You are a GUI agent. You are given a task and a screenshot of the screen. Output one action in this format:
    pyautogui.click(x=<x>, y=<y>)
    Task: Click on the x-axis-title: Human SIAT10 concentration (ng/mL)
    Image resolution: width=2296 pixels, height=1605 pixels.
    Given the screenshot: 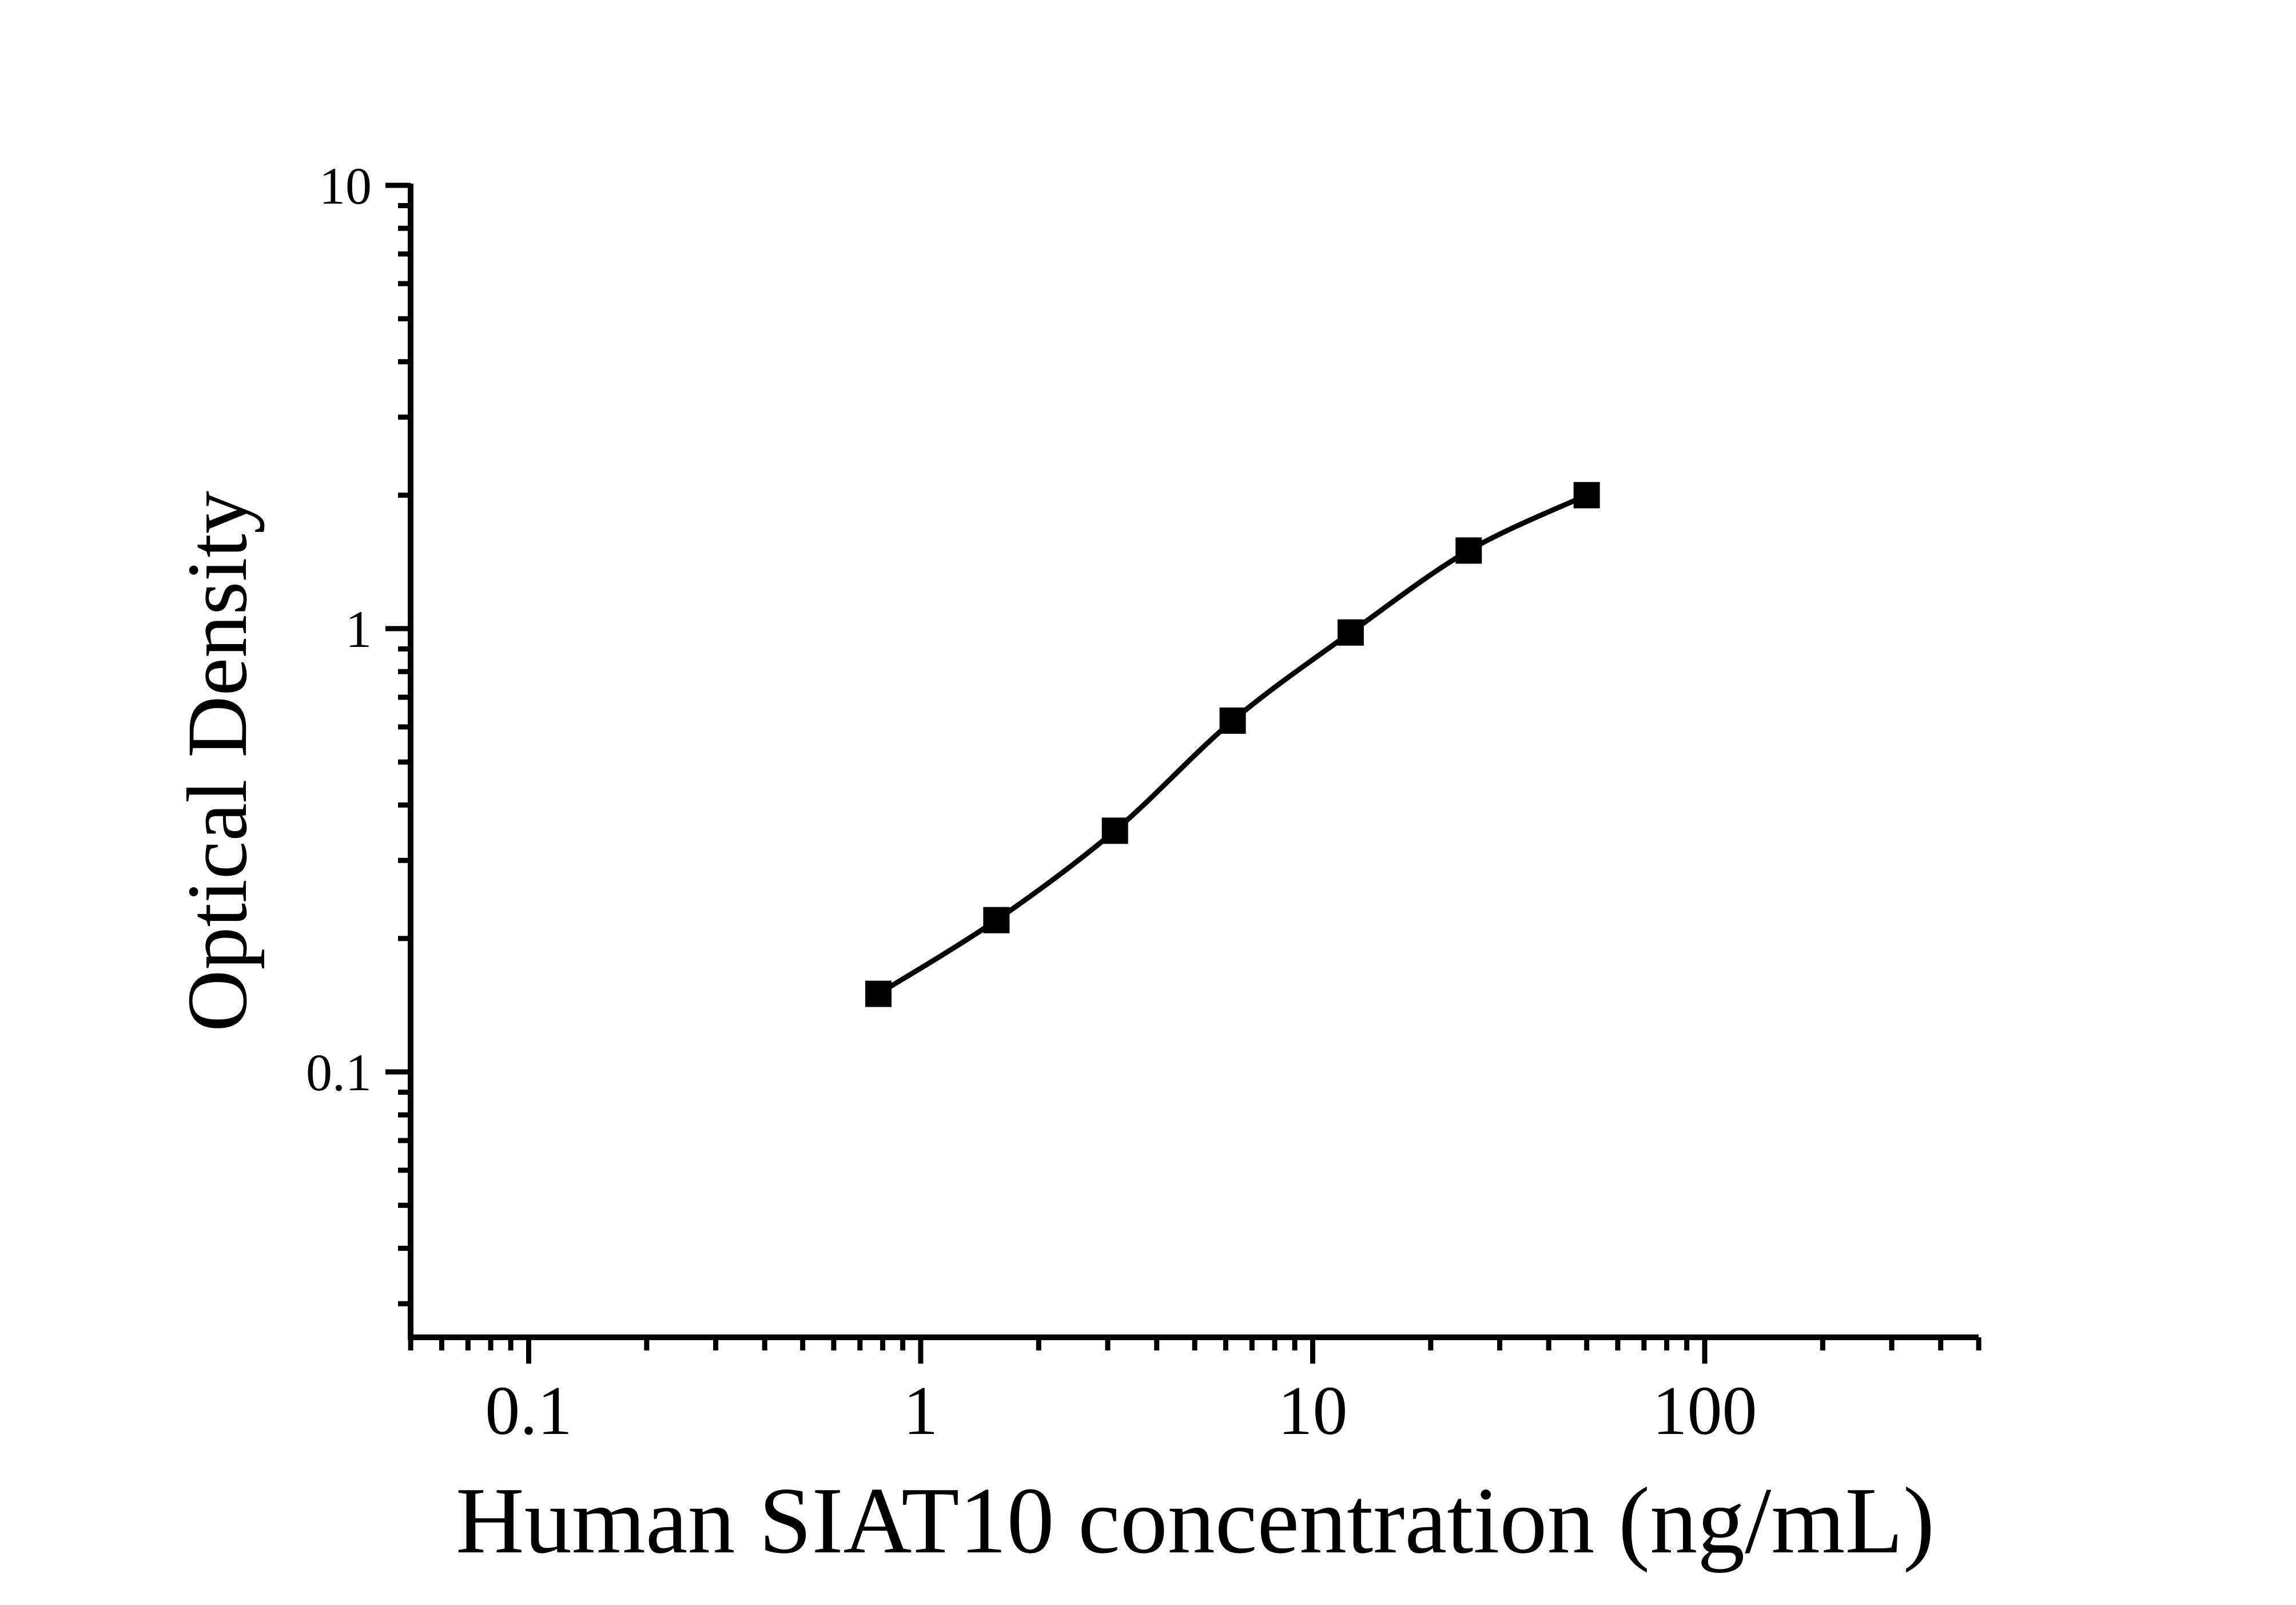 What is the action you would take?
    pyautogui.click(x=1195, y=1520)
    